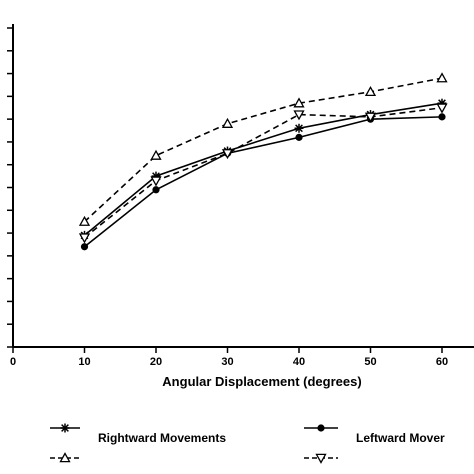 The height and width of the screenshot is (474, 474). I want to click on legend-label: Rightward Movements, so click(162, 438).